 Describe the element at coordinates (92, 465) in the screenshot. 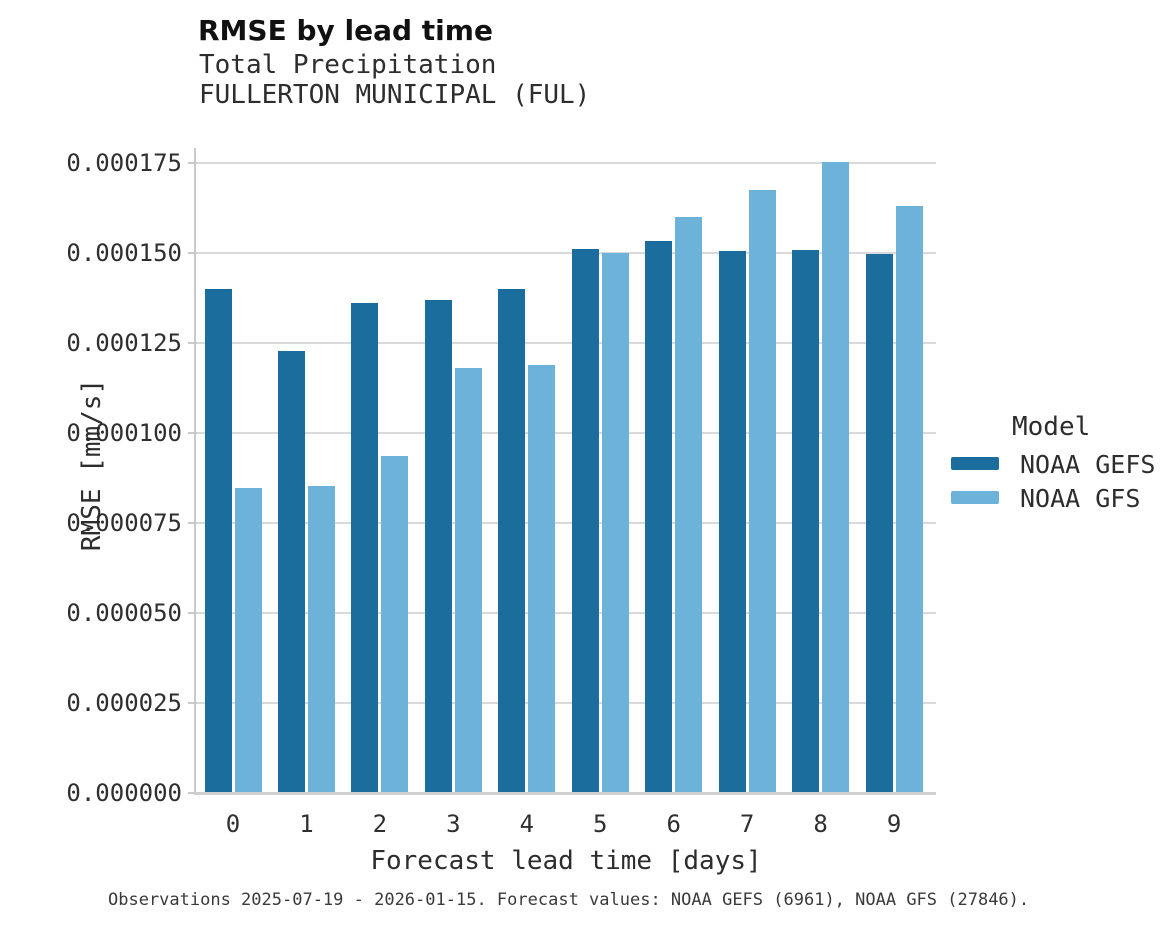

I see `y-axis-title: RMSE [mm/s]` at that location.